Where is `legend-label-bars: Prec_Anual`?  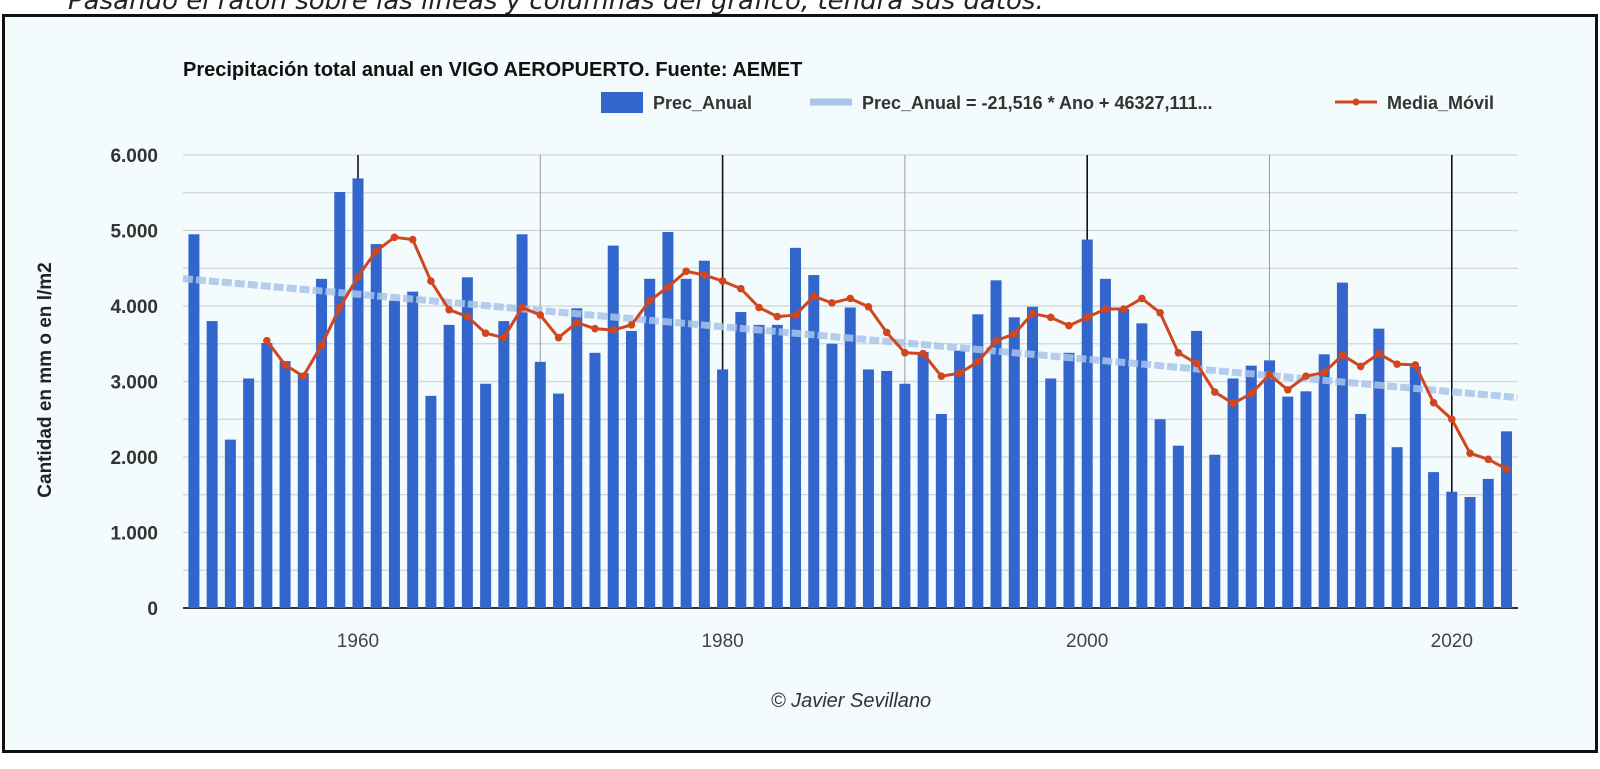 legend-label-bars: Prec_Anual is located at coordinates (702, 103).